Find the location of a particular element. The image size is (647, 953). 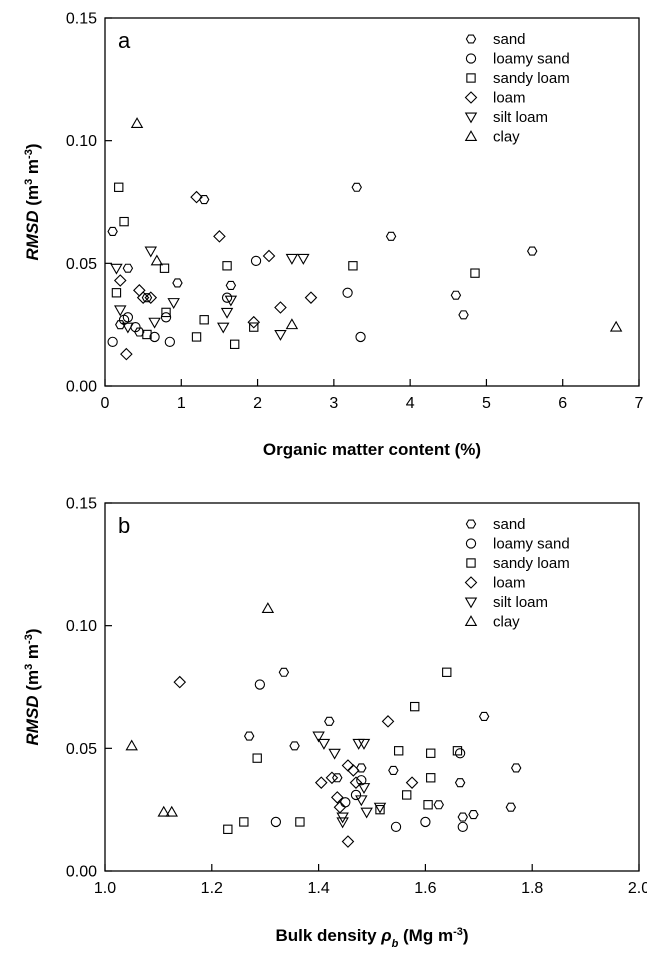

x-tick-label: 5 is located at coordinates (486, 403).